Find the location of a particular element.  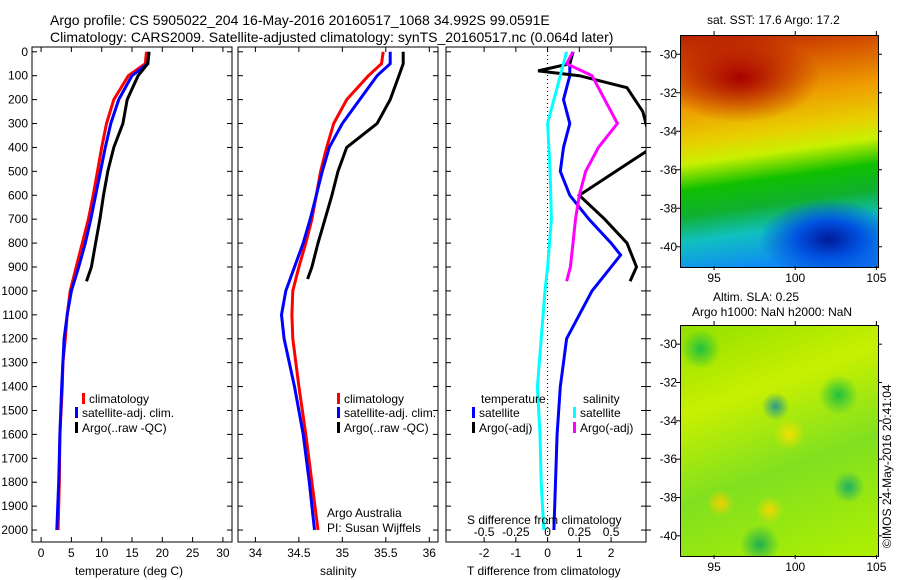

x-tick-label: 10 is located at coordinates (102, 553).